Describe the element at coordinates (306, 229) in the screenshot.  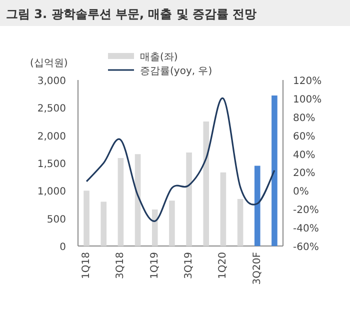
I see `y2-tick-label: -40%` at that location.